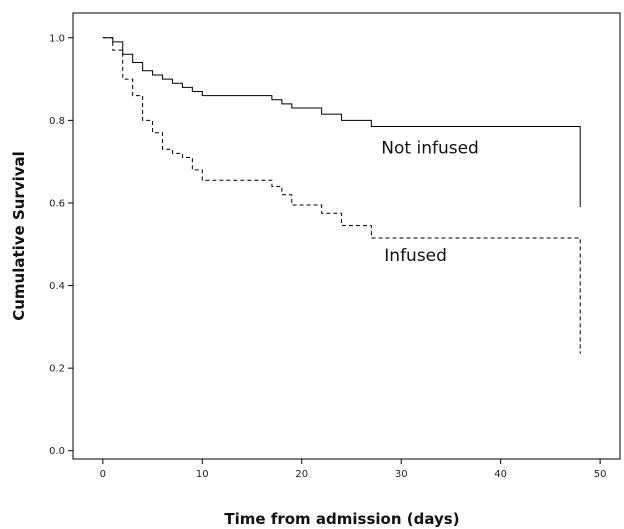 Image resolution: width=624 pixels, height=529 pixels. I want to click on x-tick-label: 40, so click(500, 474).